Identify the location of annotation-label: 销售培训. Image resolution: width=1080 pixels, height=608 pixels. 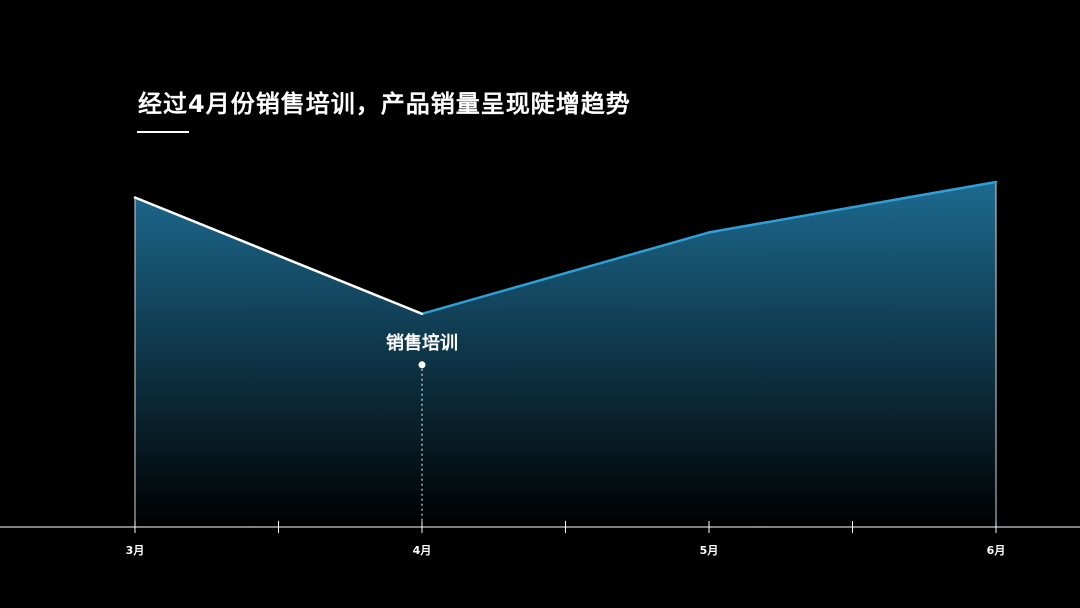
(422, 343).